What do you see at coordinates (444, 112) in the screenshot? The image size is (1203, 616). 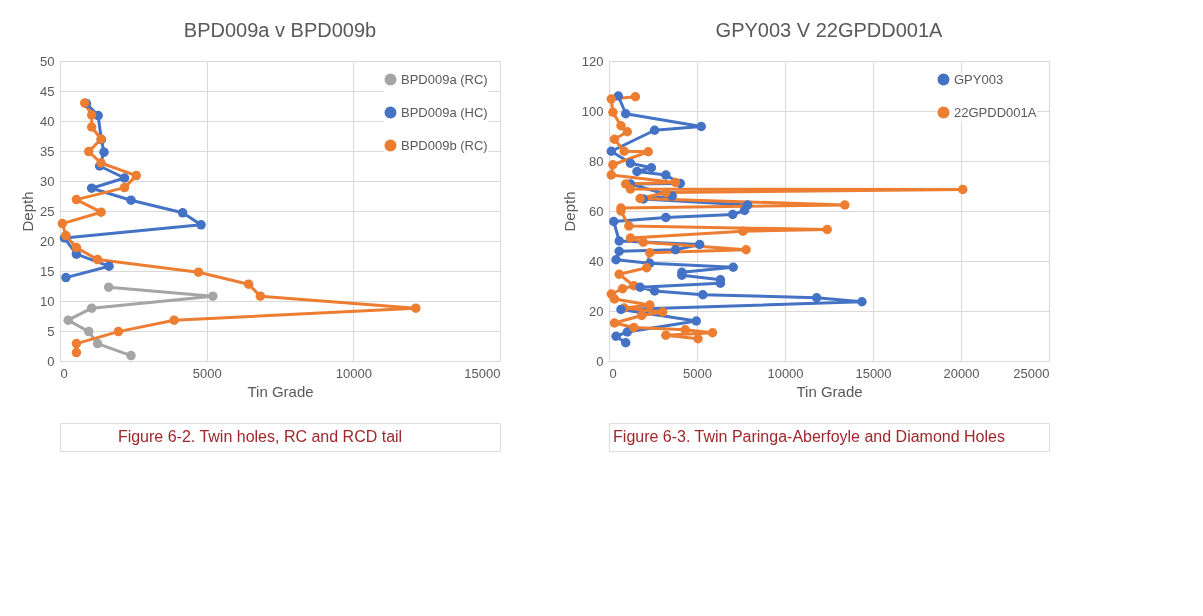 I see `legend-label: BPD009a (HC)` at bounding box center [444, 112].